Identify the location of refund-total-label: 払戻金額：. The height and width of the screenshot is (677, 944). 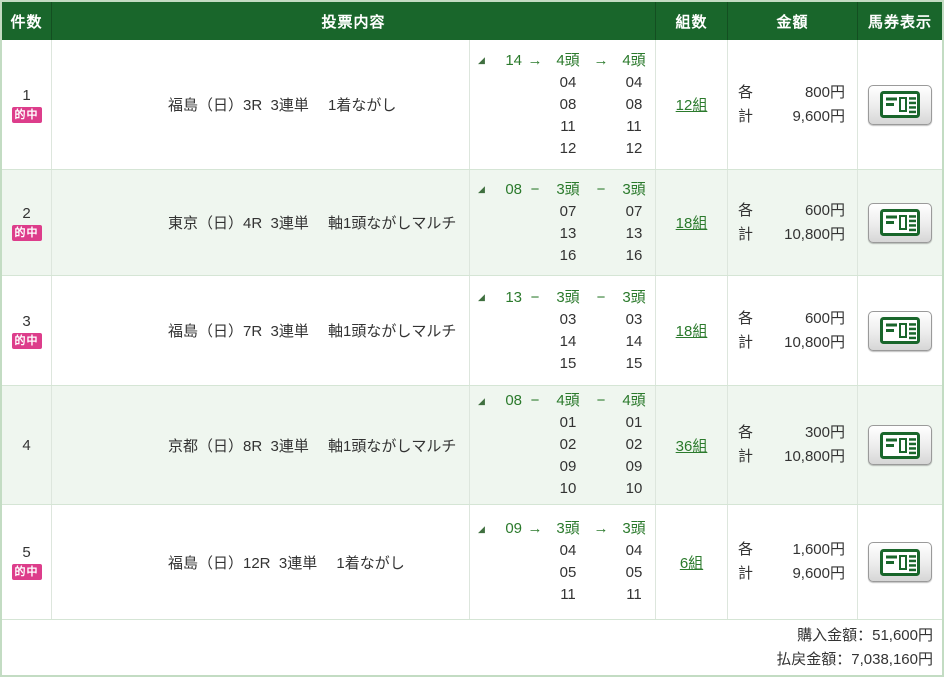
(814, 659).